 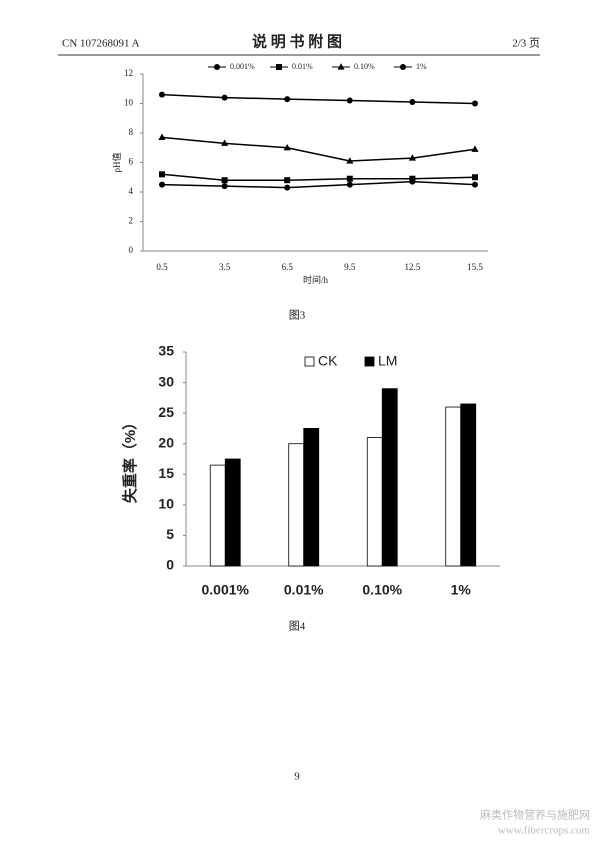 What do you see at coordinates (544, 831) in the screenshot?
I see `watermark-url: www.fibercrops.com` at bounding box center [544, 831].